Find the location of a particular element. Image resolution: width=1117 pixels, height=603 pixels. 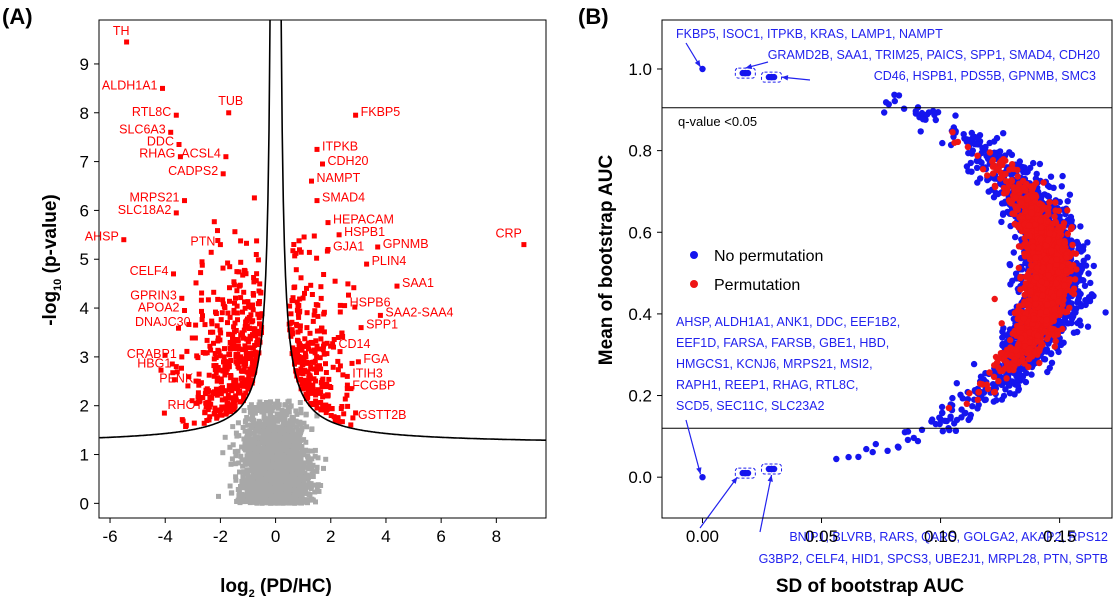

gene-point-hepacam is located at coordinates (328, 223).